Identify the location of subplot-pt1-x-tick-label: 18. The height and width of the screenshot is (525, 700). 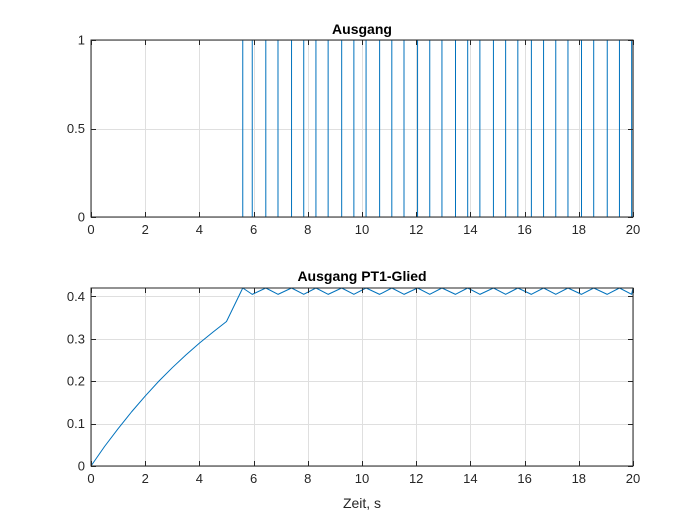
(579, 478).